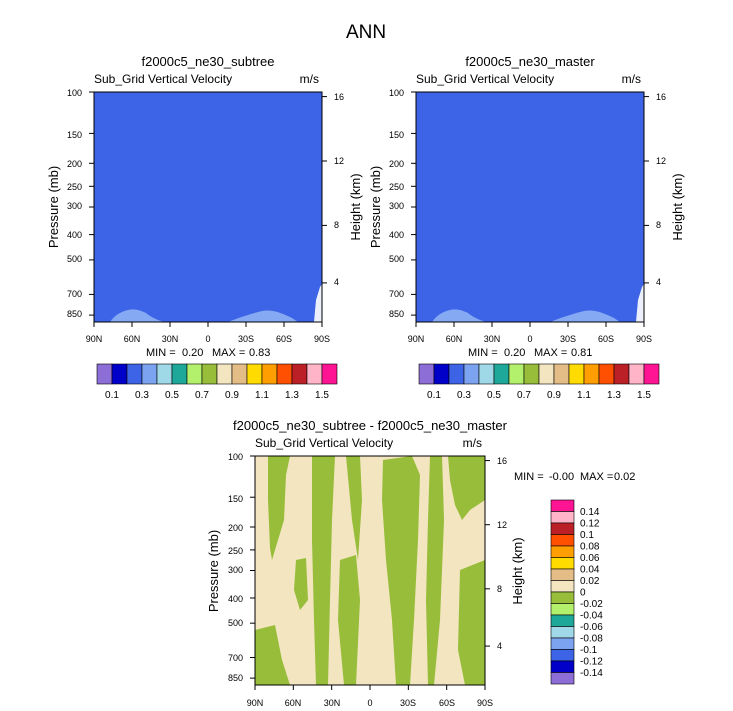  I want to click on colorbar-label: 1.1, so click(584, 395).